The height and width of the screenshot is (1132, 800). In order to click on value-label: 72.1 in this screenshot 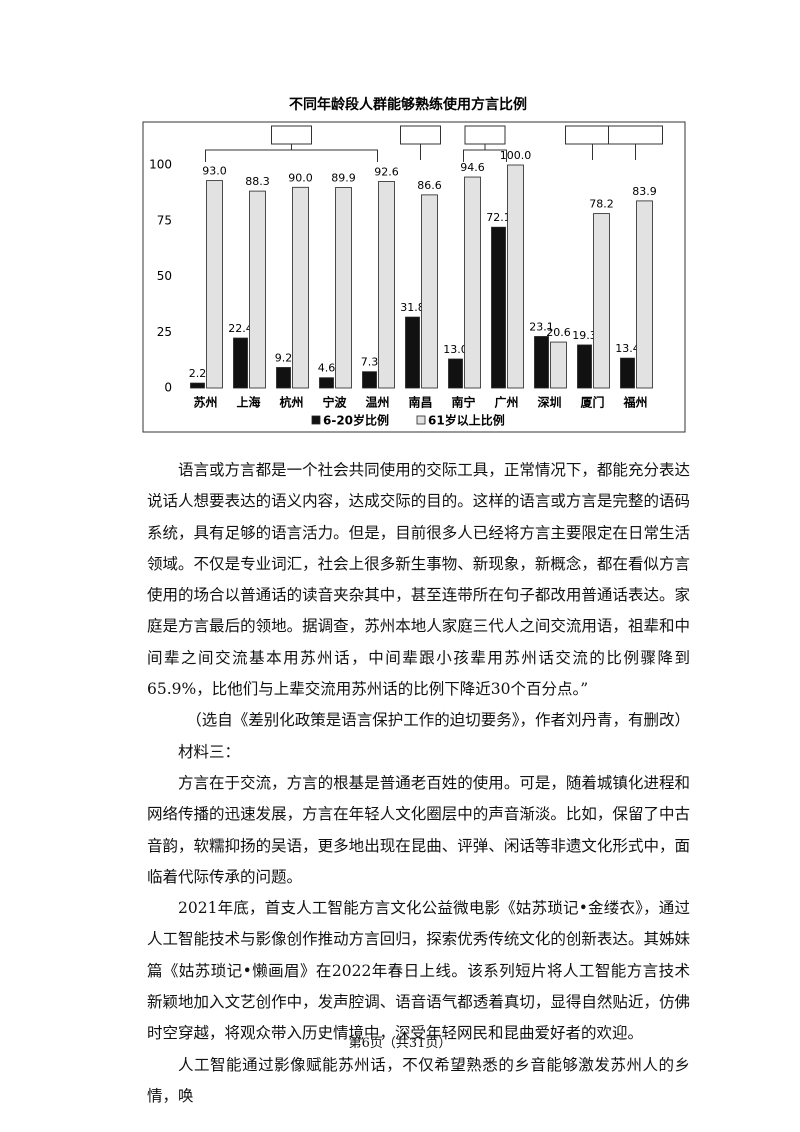, I will do `click(498, 217)`.